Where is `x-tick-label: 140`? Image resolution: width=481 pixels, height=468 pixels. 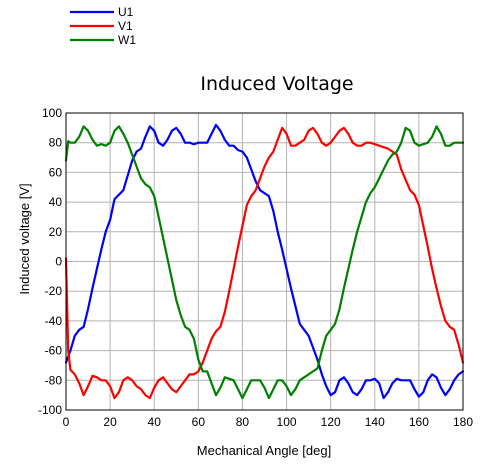
x-tick-label: 140 is located at coordinates (375, 422).